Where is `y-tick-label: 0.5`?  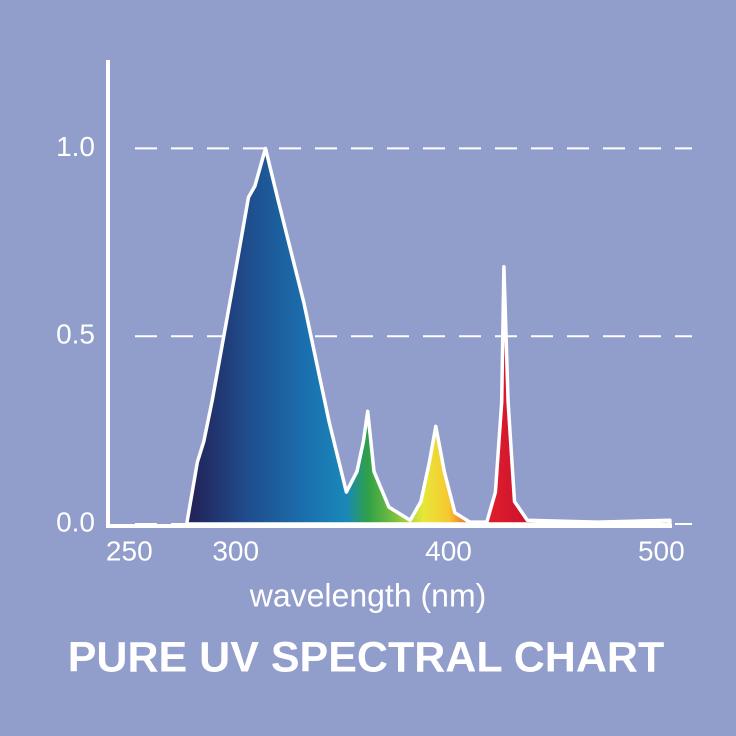 y-tick-label: 0.5 is located at coordinates (75, 334).